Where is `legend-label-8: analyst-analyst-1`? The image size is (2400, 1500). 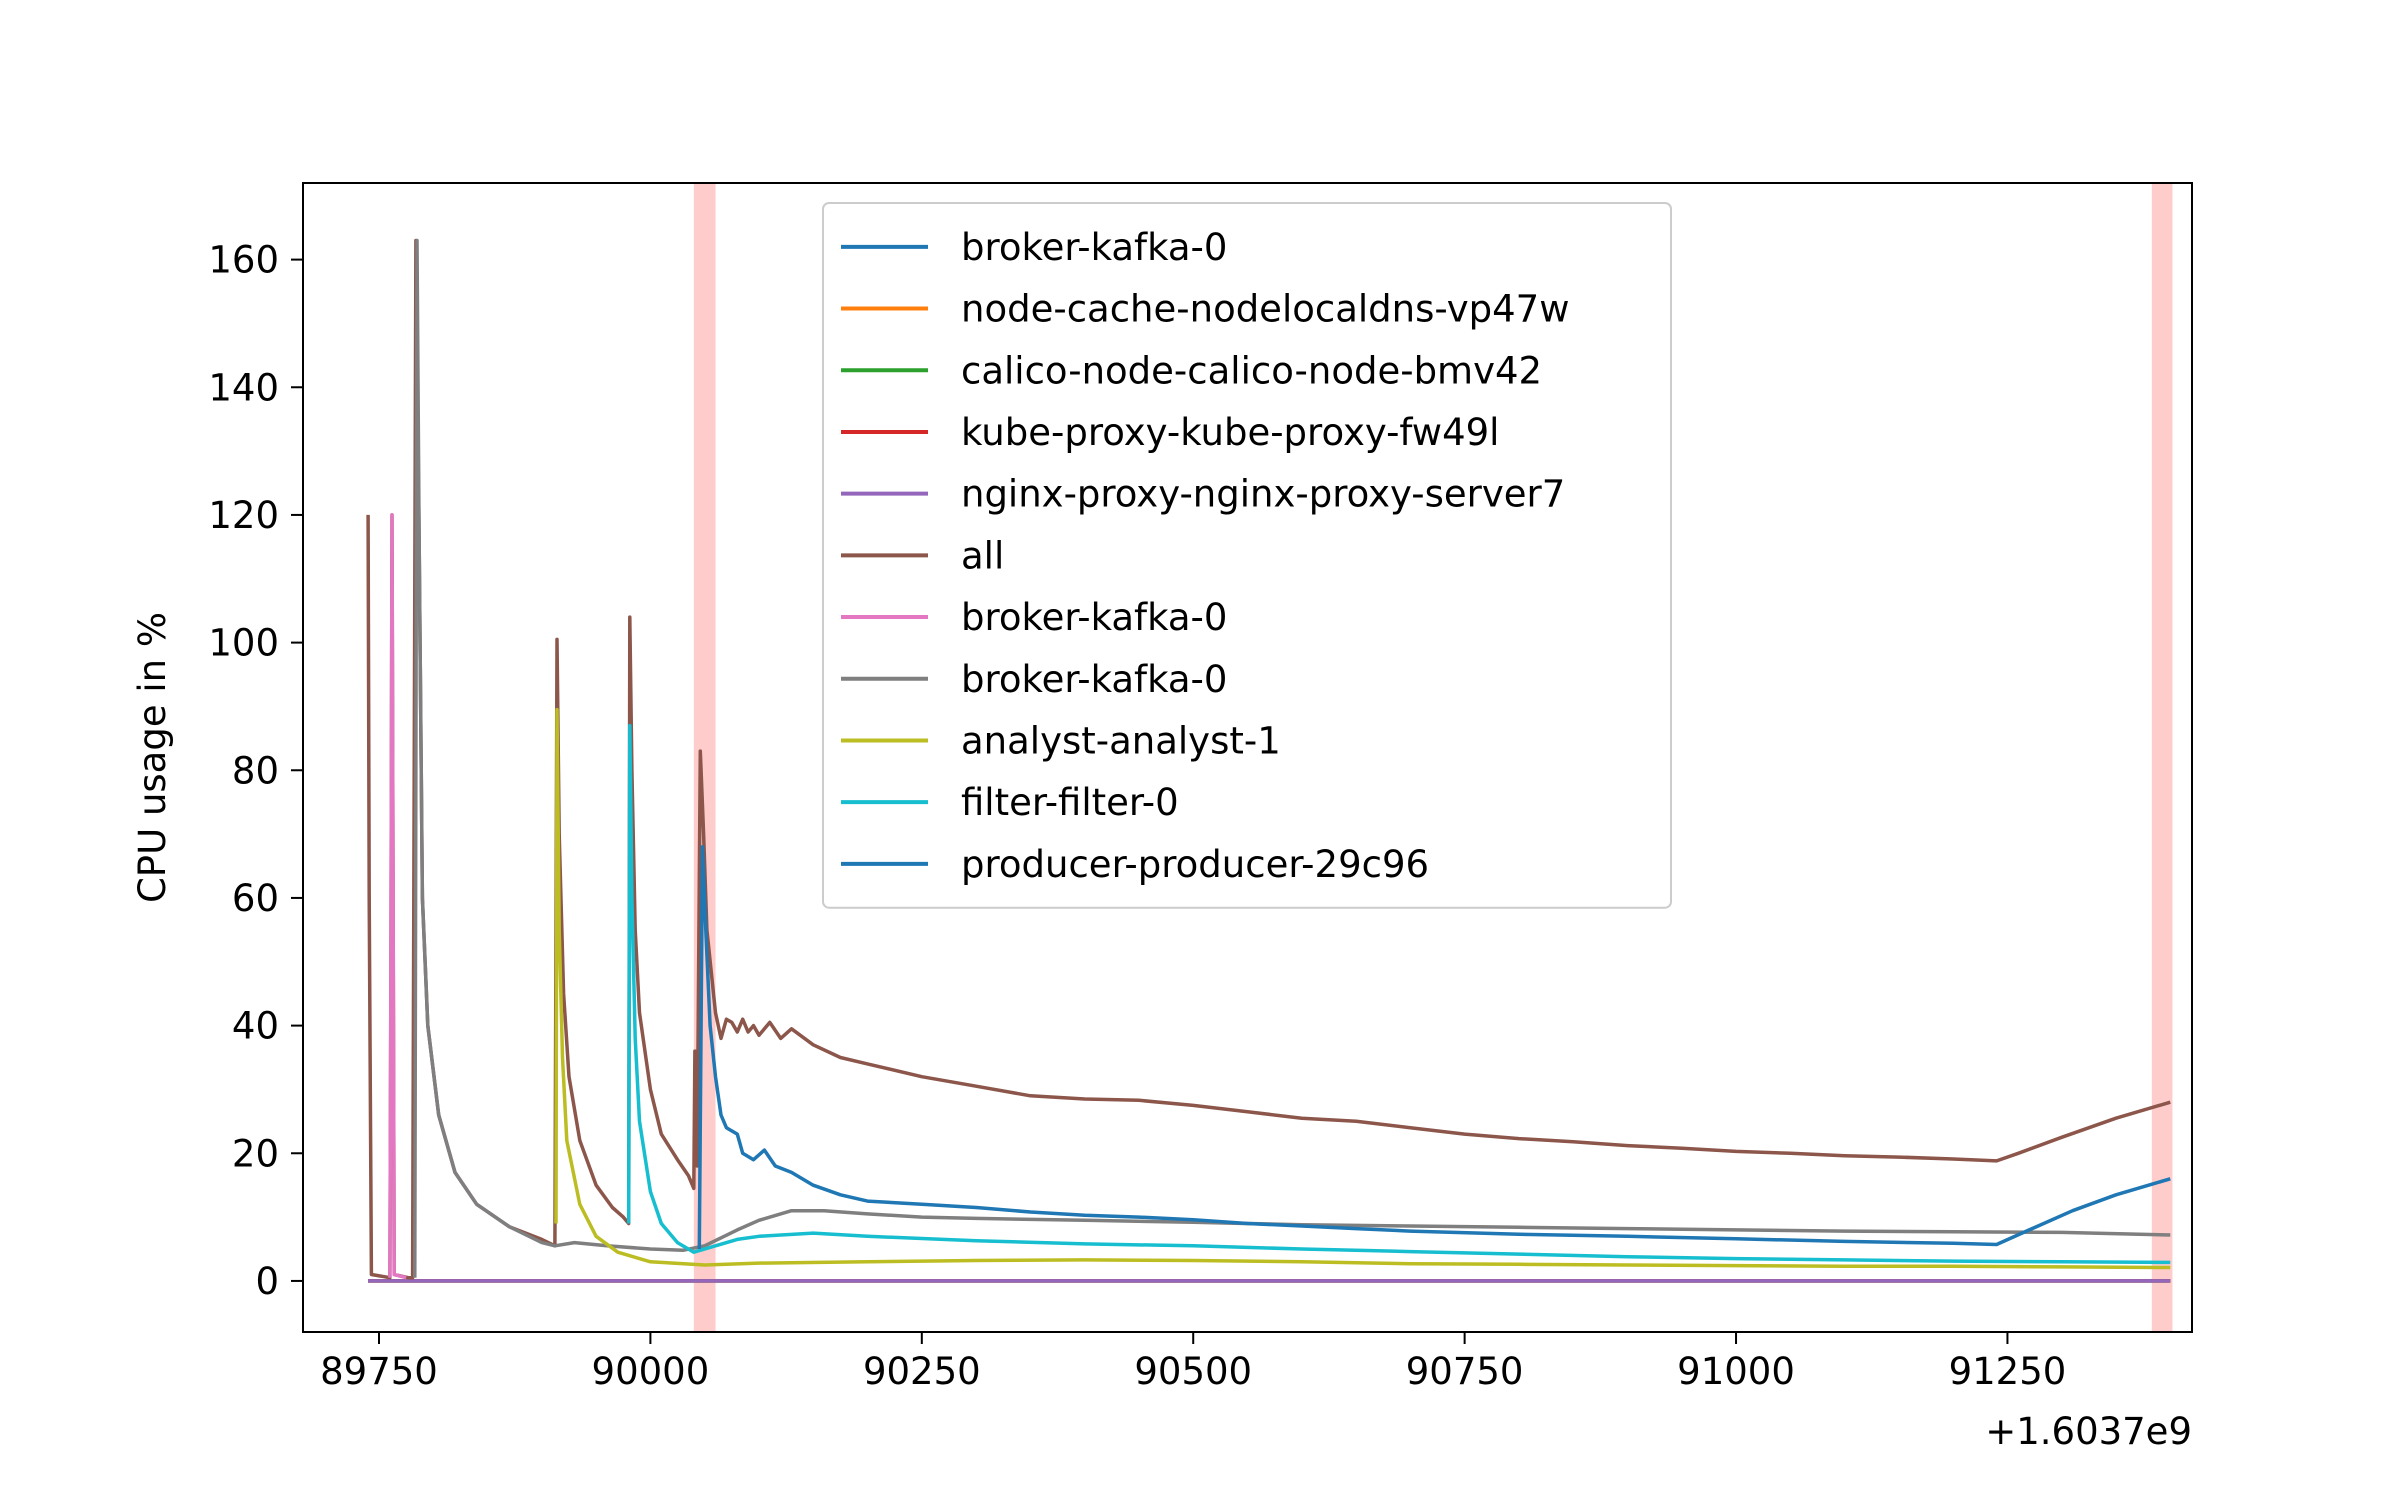
legend-label-8: analyst-analyst-1 is located at coordinates (1121, 740).